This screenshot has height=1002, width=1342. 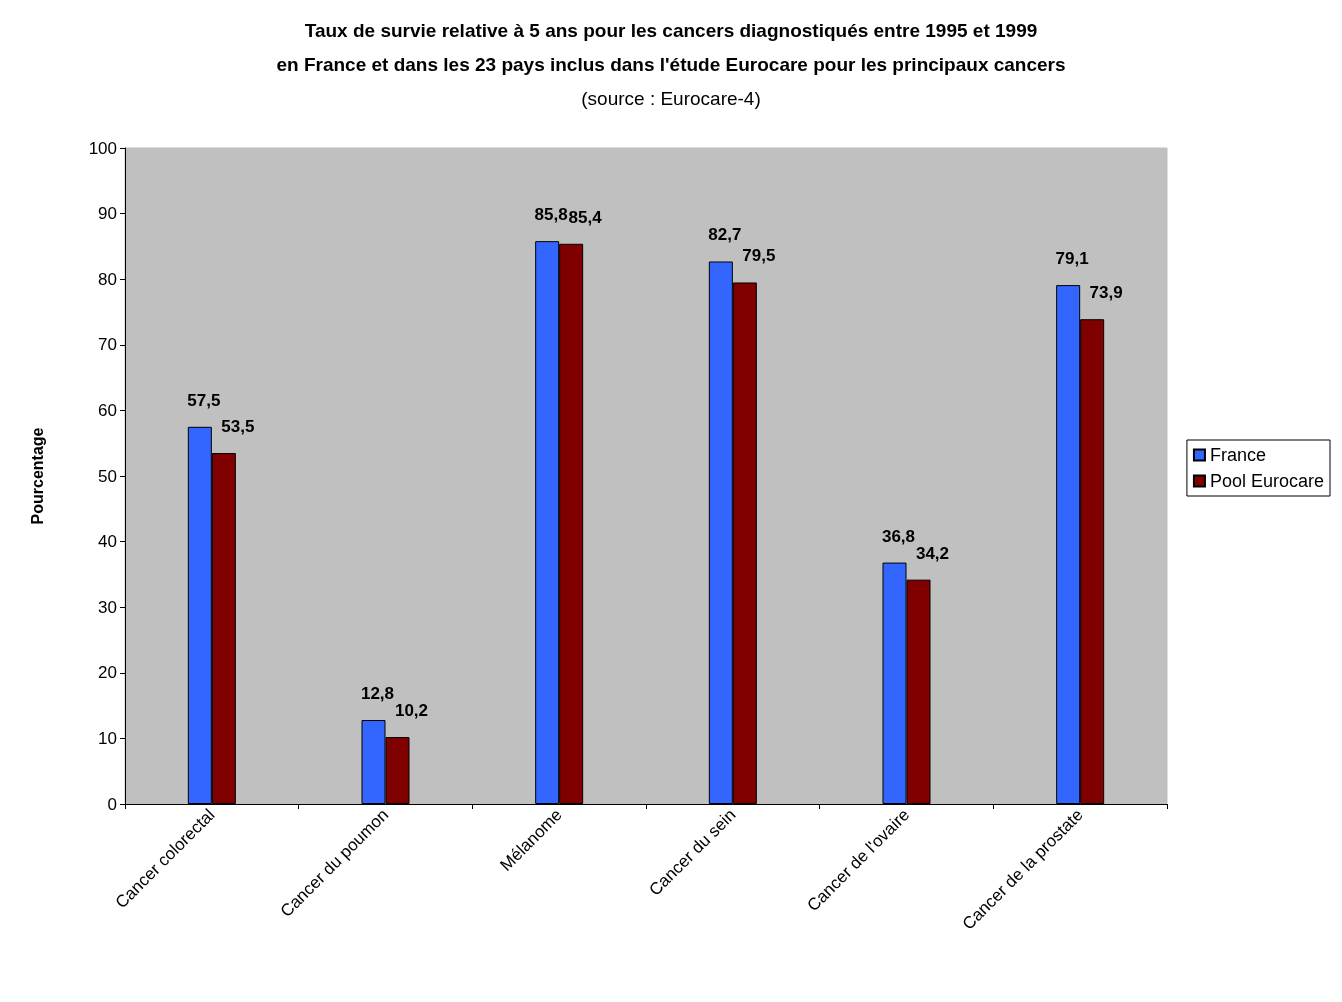 I want to click on y-axis-title: Pourcentage, so click(x=37, y=476).